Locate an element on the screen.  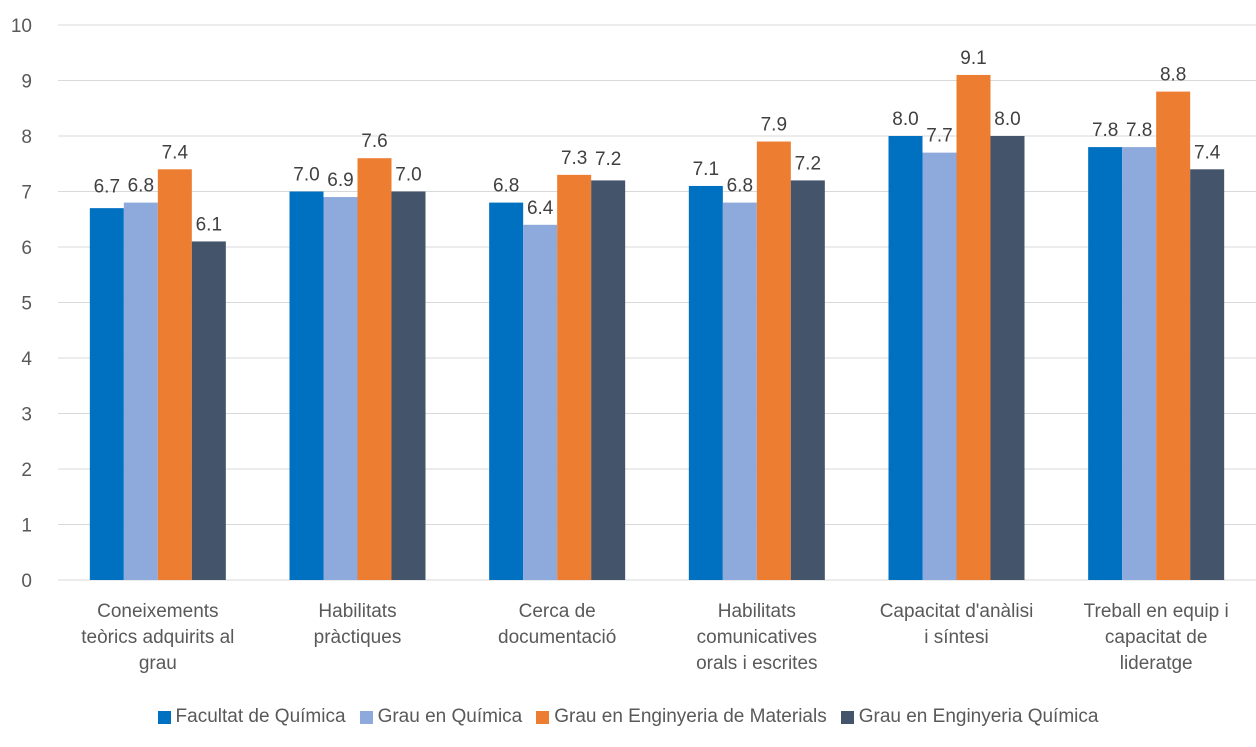
legend-item: Facultat de Química is located at coordinates (251, 717).